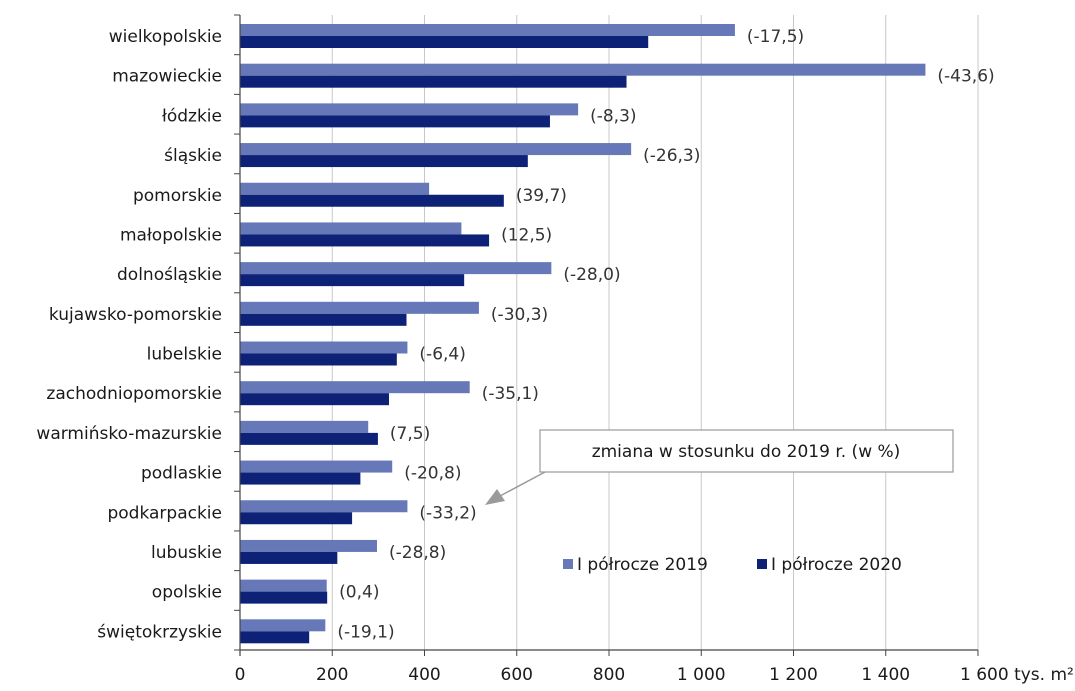 This screenshot has height=691, width=1075. What do you see at coordinates (167, 77) in the screenshot?
I see `category-label: mazowieckie` at bounding box center [167, 77].